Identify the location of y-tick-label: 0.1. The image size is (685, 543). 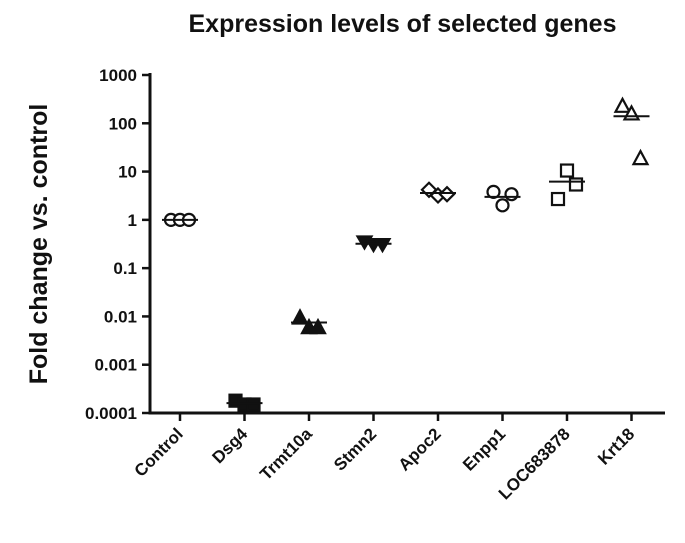
(125, 268).